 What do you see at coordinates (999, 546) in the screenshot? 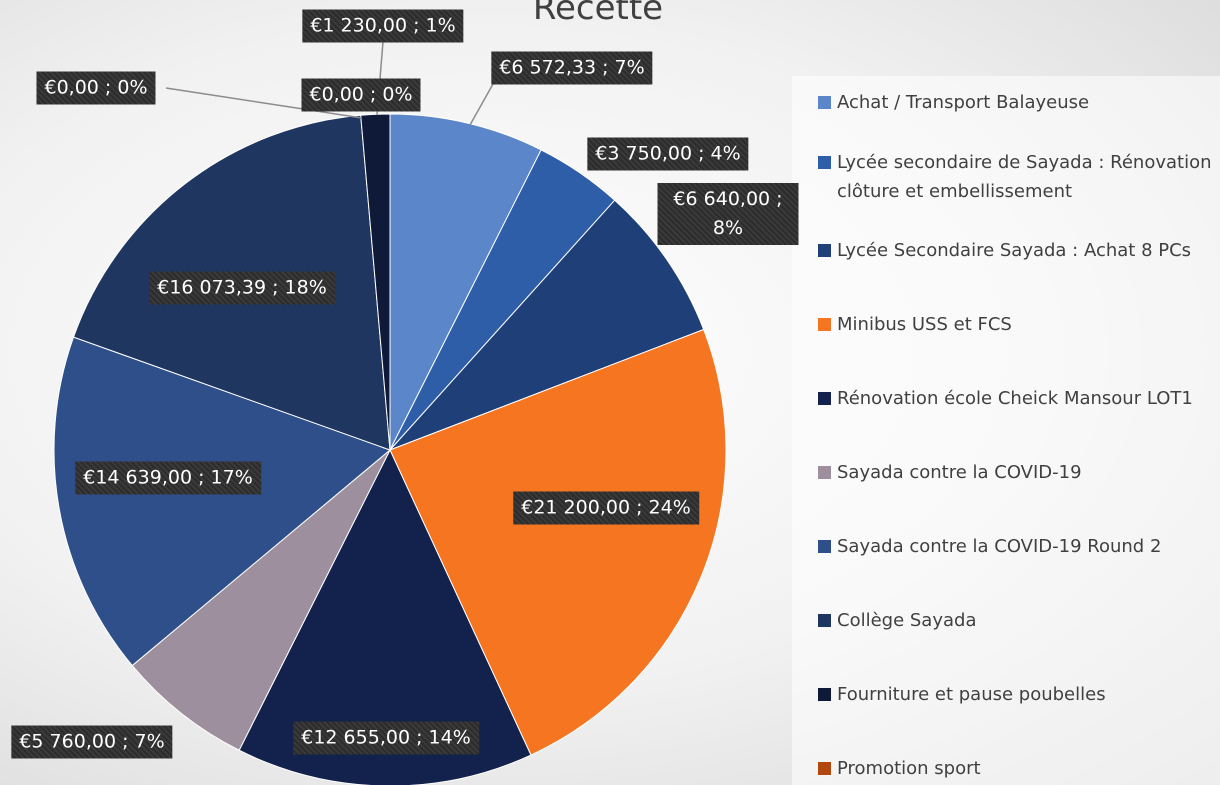
I see `legend-label: Sayada contre la COVID-19 Round 2` at bounding box center [999, 546].